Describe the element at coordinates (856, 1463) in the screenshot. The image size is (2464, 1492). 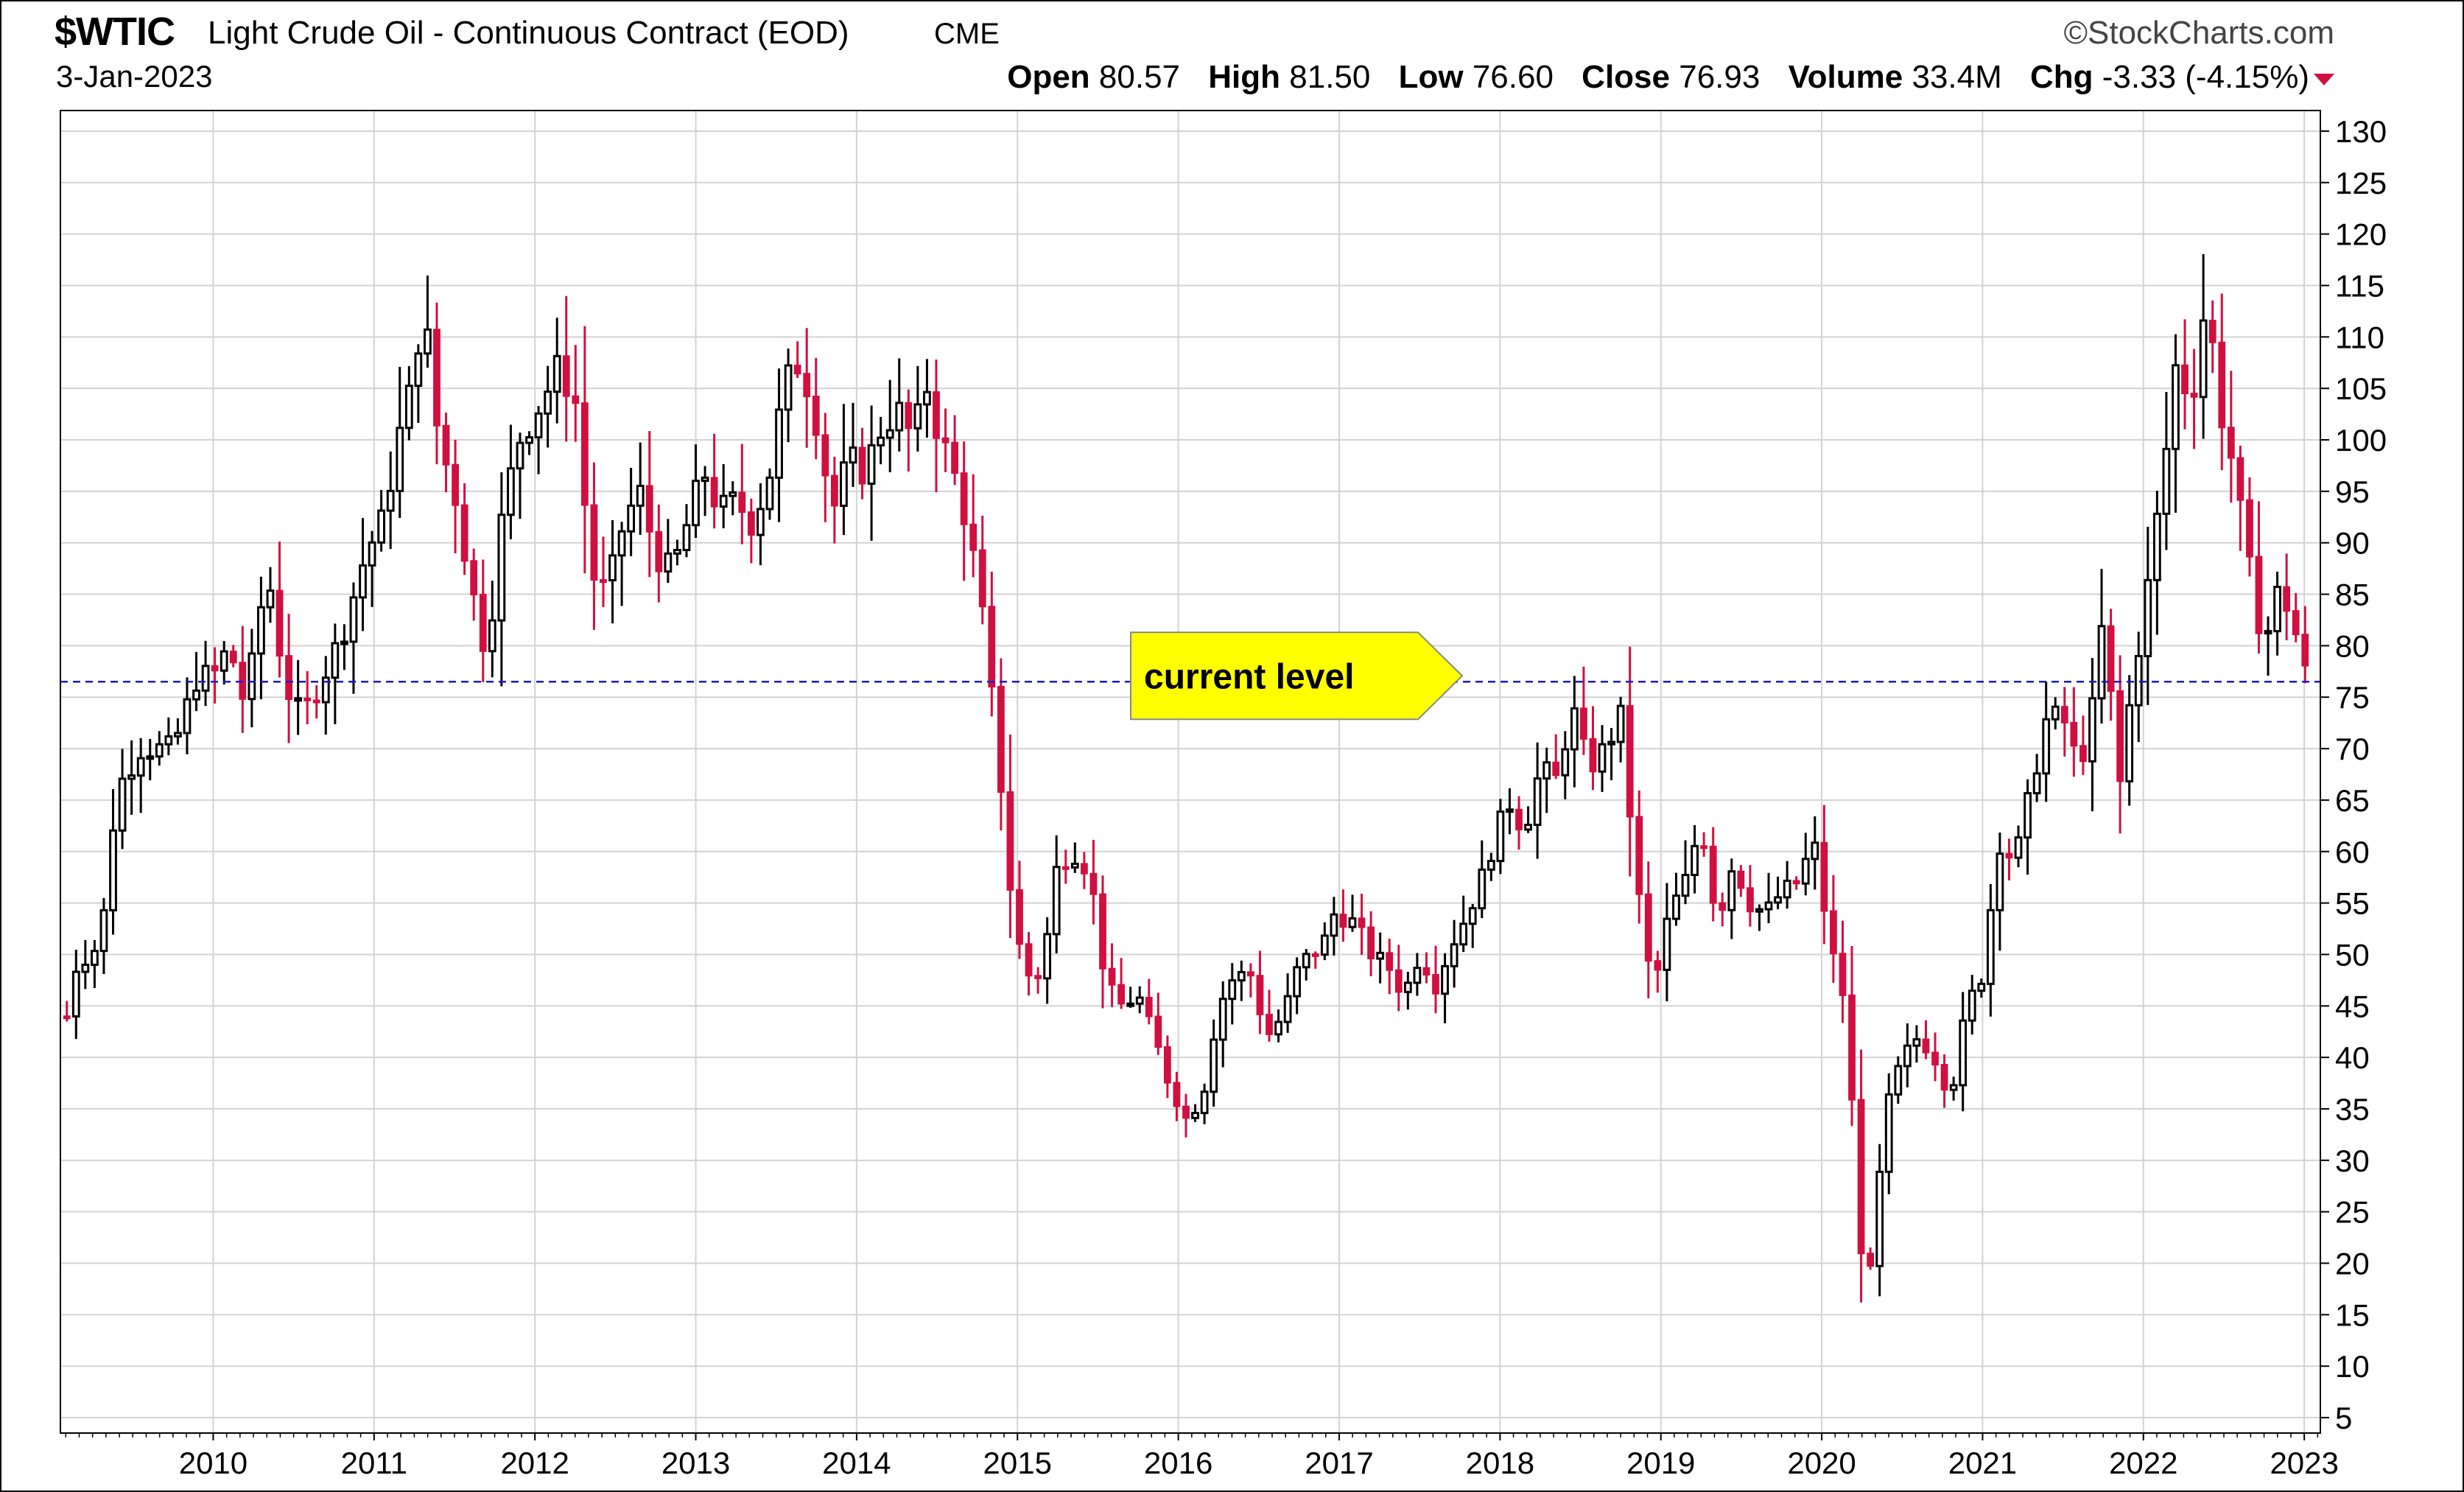
I see `x-tick-label: 2014` at that location.